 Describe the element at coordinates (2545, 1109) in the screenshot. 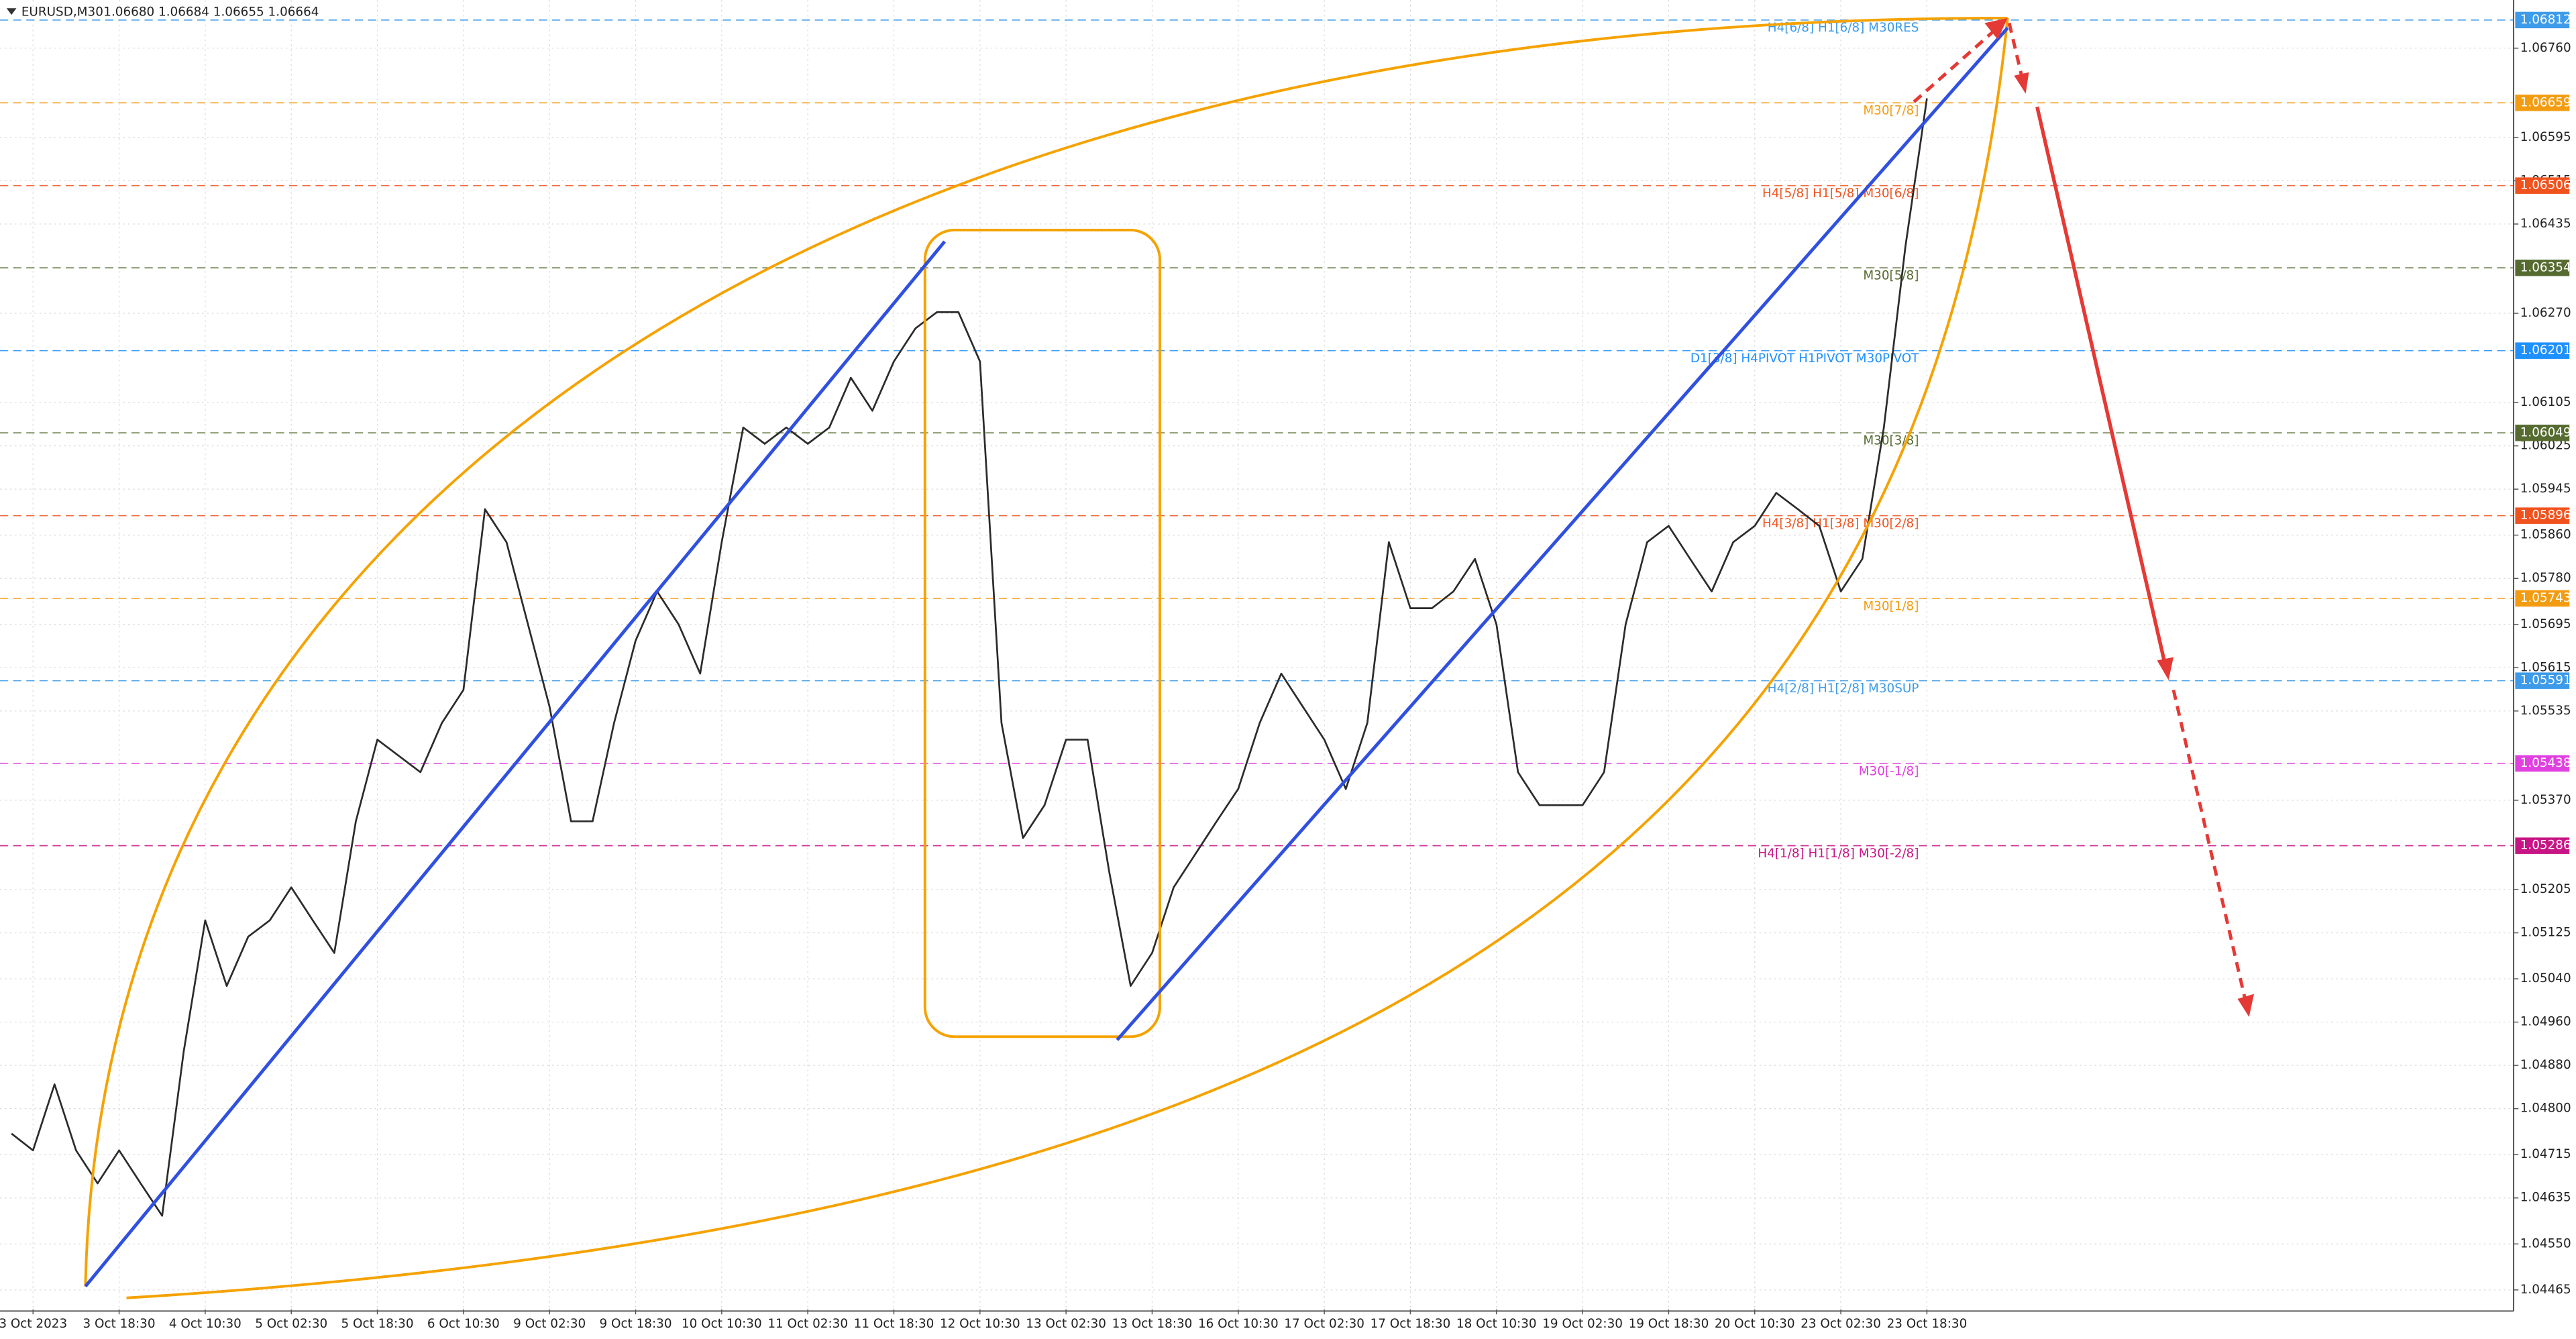

I see `y-tick-label: 1.04800` at that location.